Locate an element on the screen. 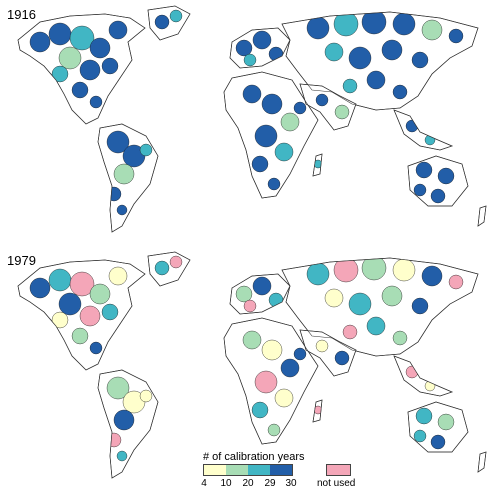 This screenshot has width=500, height=491. legend-swatch-c4 is located at coordinates (281, 470).